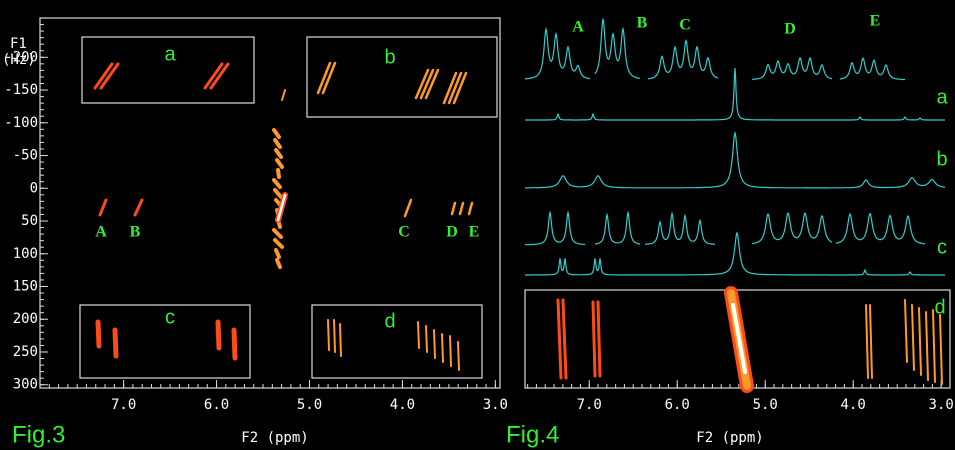 The height and width of the screenshot is (450, 955). What do you see at coordinates (21, 57) in the screenshot?
I see `y-tick-label: -200` at bounding box center [21, 57].